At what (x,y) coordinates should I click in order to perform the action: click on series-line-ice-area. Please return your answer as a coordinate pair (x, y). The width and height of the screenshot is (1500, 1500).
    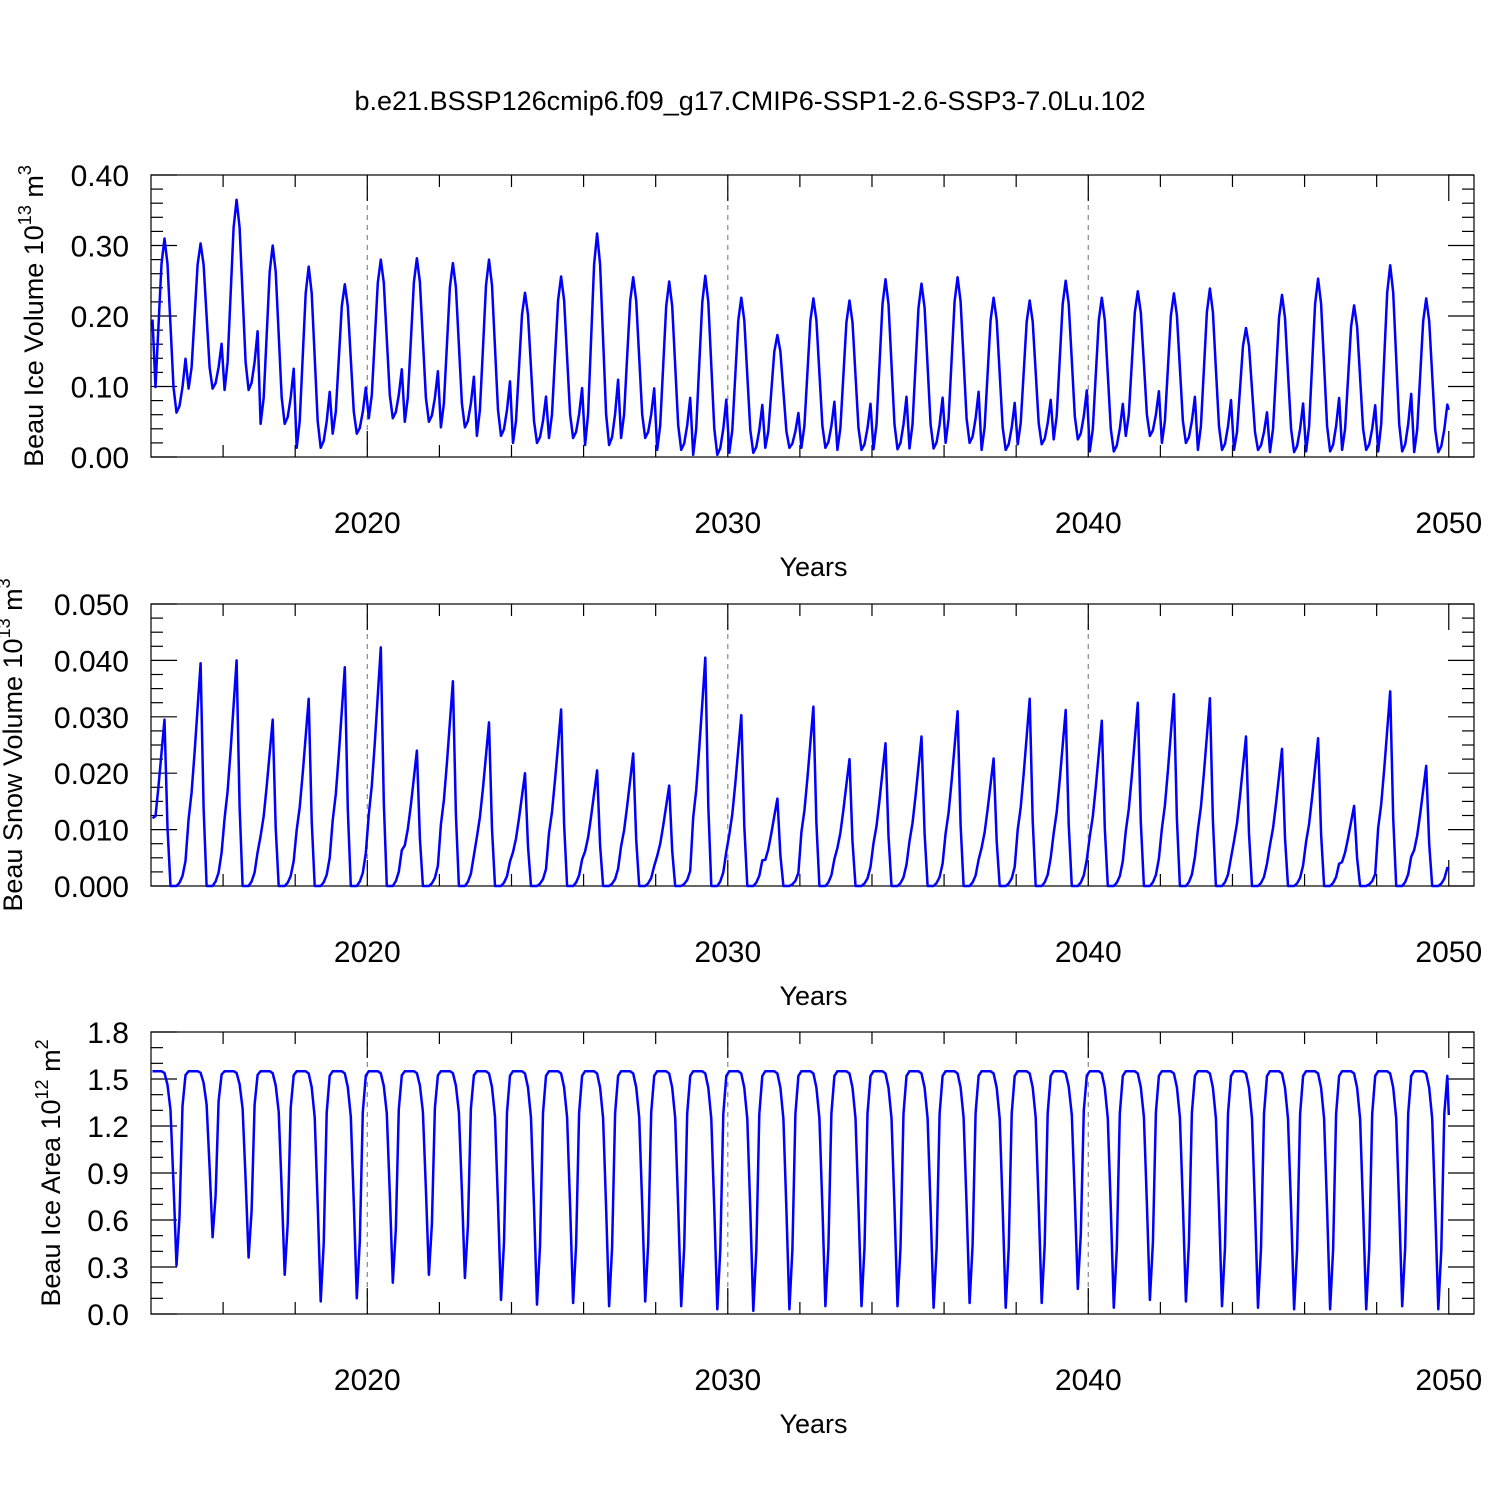
    Looking at the image, I should click on (801, 1191).